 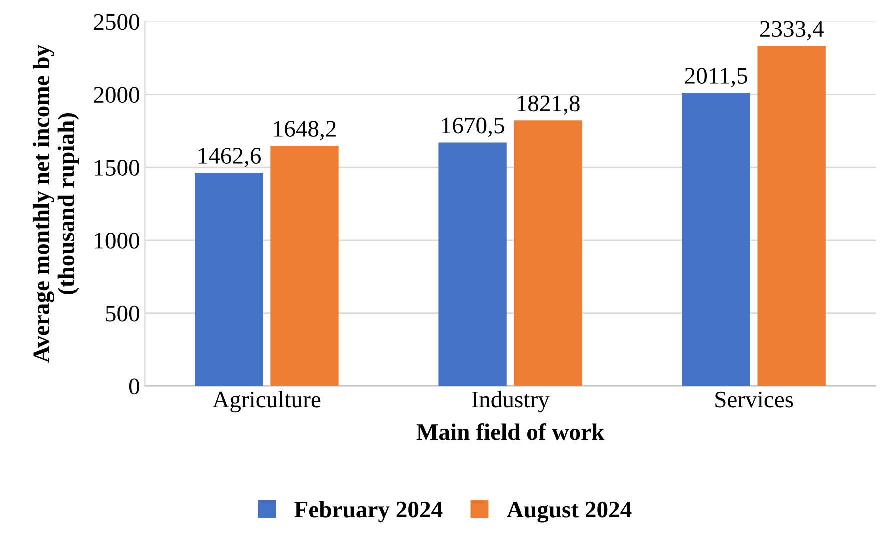 I want to click on x-tick-label: Agriculture, so click(x=266, y=402).